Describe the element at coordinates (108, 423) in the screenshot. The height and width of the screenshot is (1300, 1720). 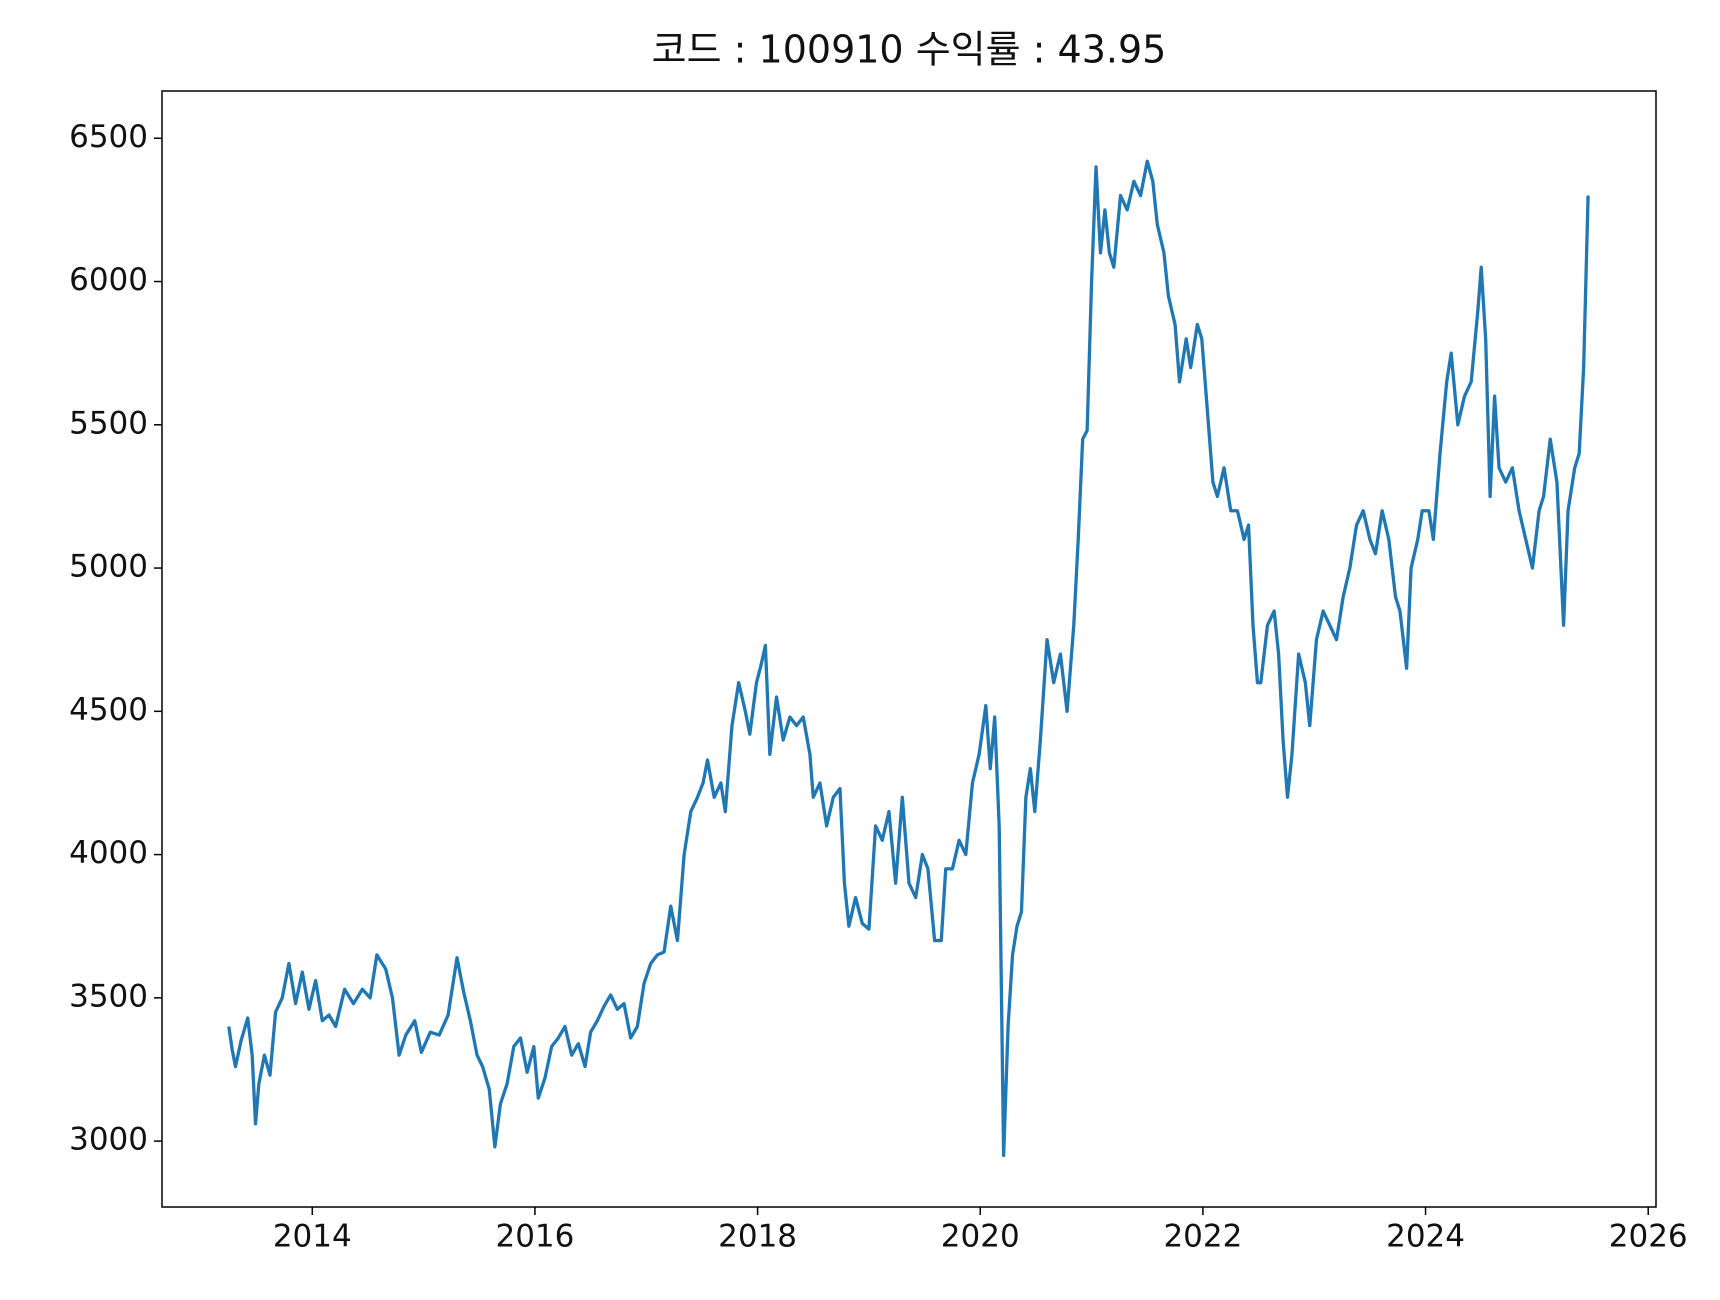
I see `y-tick-label: 5500` at that location.